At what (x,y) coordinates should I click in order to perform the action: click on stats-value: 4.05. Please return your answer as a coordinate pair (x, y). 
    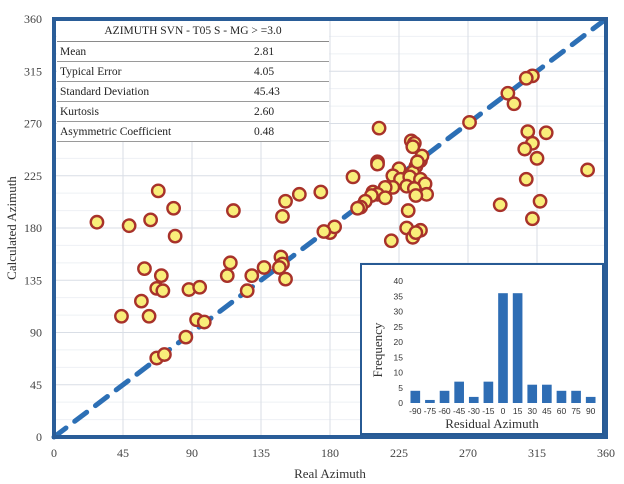
    Looking at the image, I should click on (290, 71).